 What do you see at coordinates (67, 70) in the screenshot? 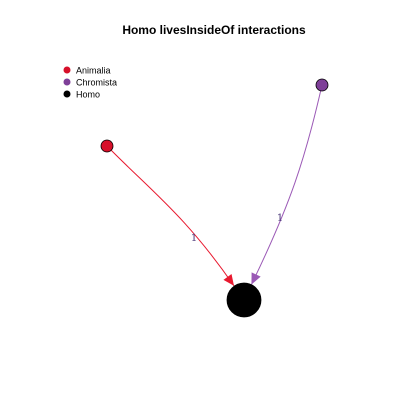
I see `legend-swatch-animalia` at bounding box center [67, 70].